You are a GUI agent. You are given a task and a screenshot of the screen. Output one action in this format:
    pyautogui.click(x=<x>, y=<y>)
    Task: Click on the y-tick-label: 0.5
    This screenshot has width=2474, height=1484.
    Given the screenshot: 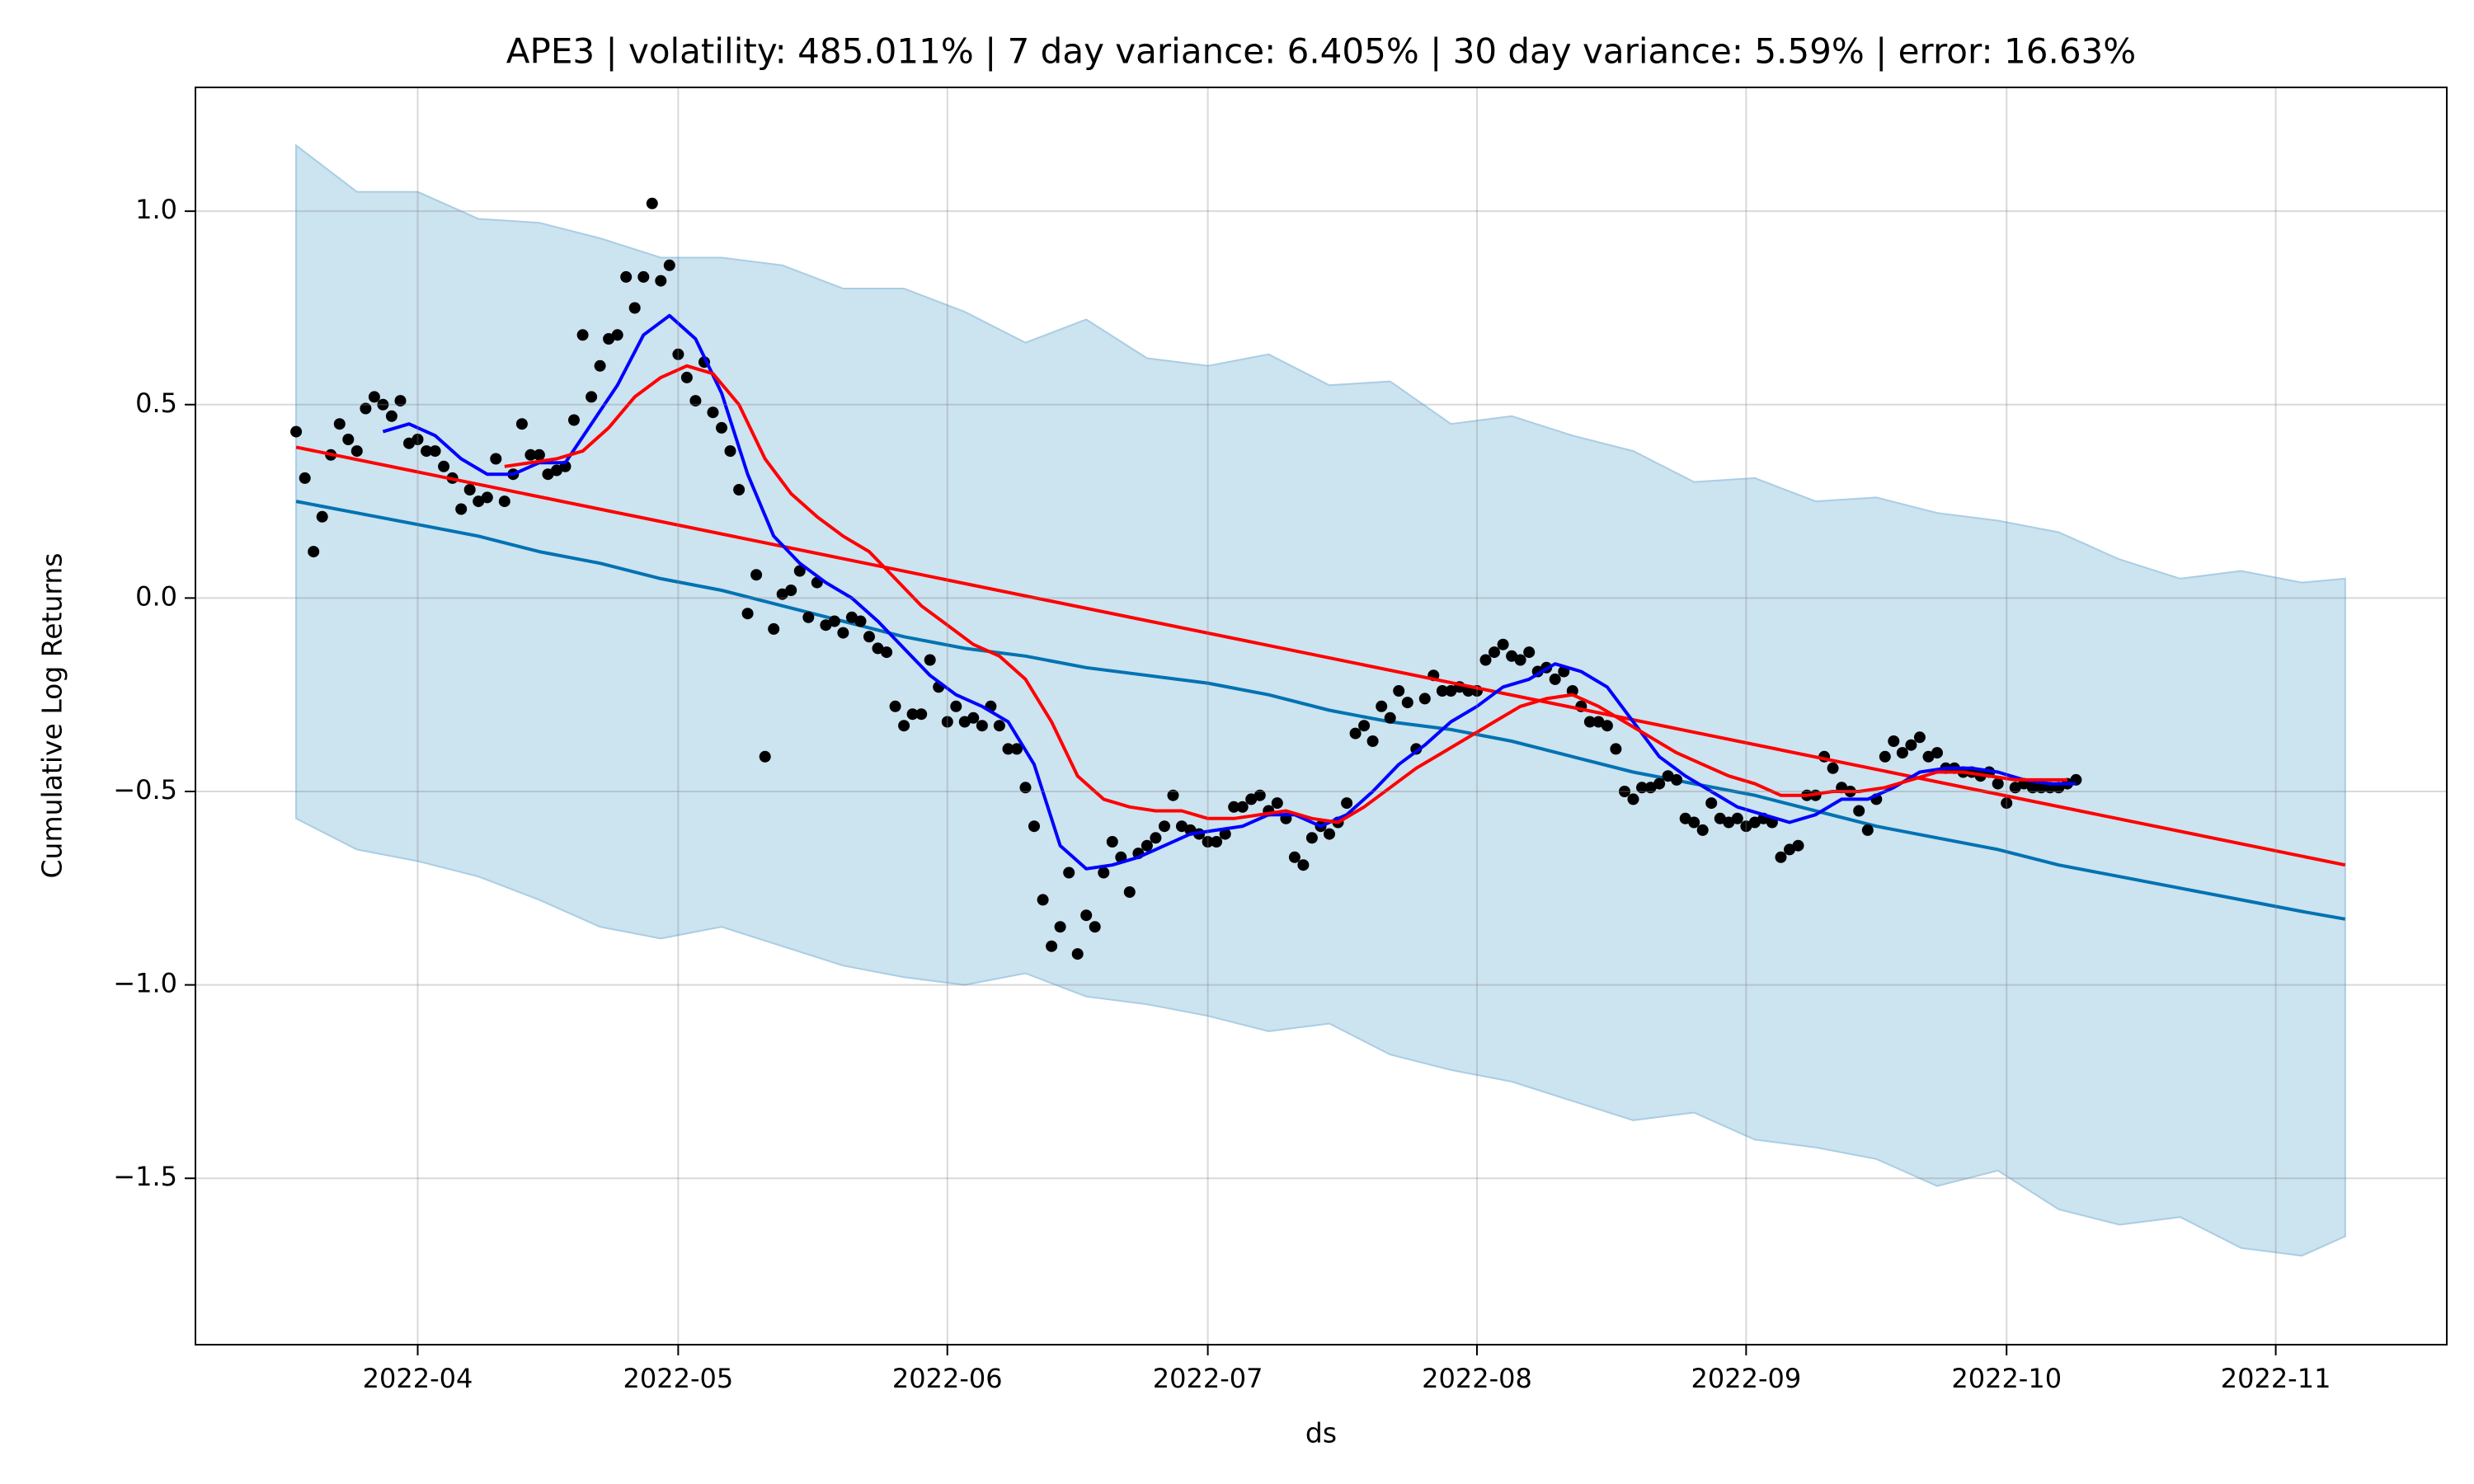 What is the action you would take?
    pyautogui.click(x=156, y=403)
    